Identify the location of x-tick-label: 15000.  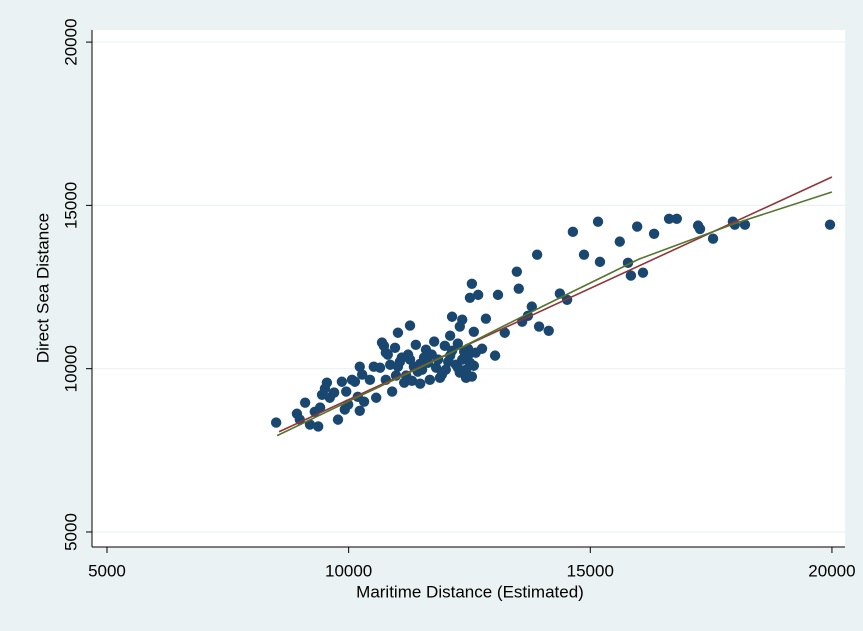
(590, 570).